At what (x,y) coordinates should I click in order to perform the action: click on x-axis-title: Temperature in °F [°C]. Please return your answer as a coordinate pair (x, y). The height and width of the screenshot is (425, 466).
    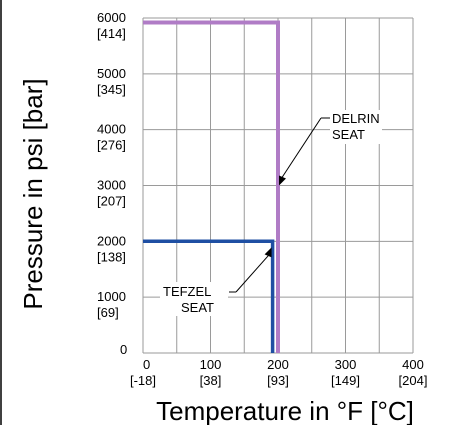
    Looking at the image, I should click on (285, 410).